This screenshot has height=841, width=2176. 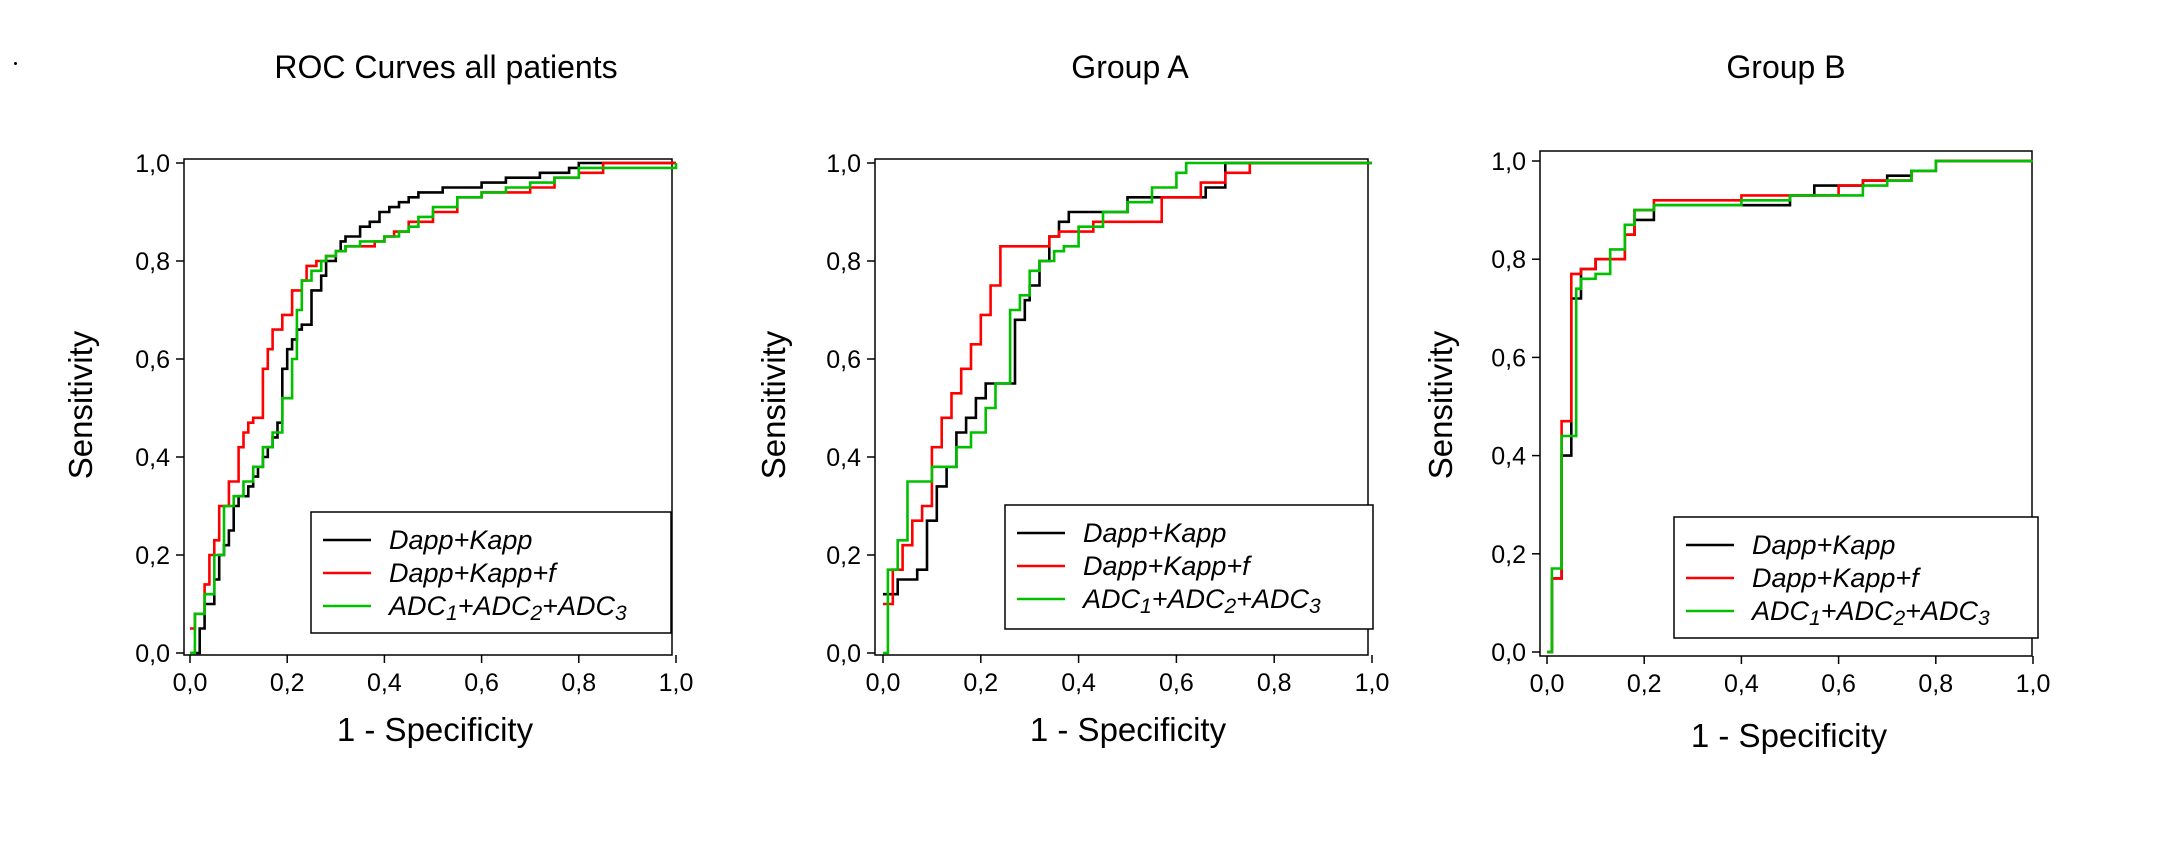 I want to click on chart-title: Group A, so click(x=1130, y=67).